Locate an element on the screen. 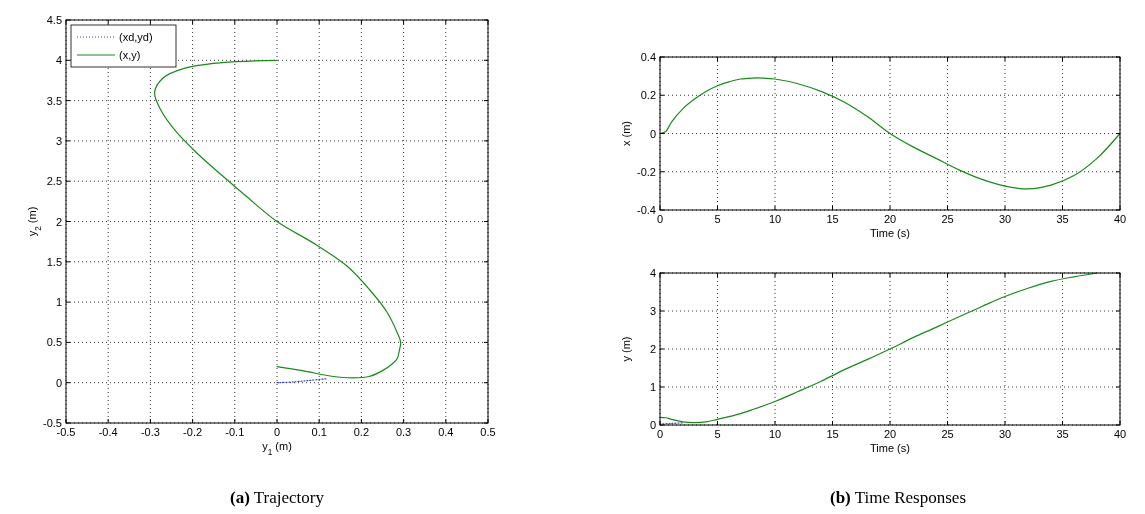  x-tick-label: 0.3 is located at coordinates (403, 432).